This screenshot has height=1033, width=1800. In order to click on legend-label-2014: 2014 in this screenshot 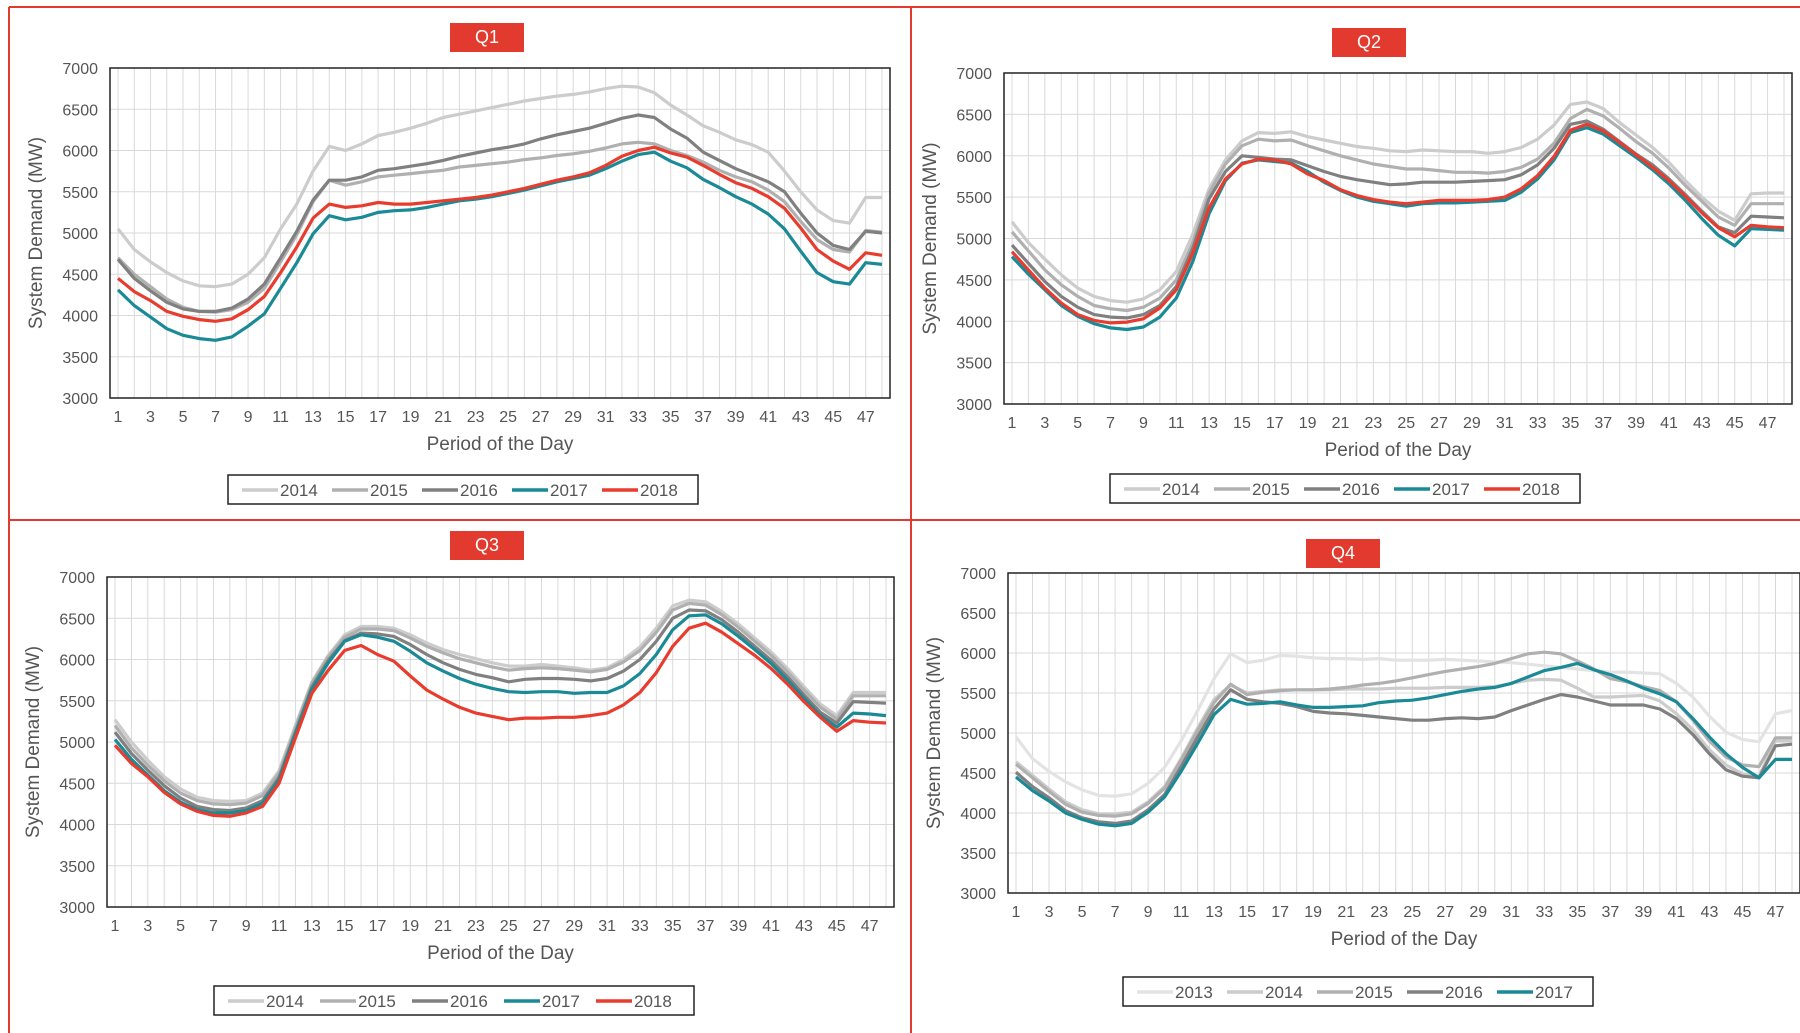, I will do `click(1284, 992)`.